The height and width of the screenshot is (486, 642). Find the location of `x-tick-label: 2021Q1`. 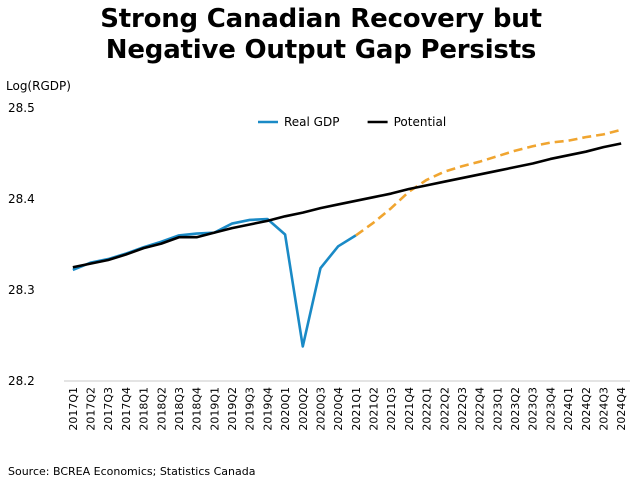

x-tick-label: 2021Q1 is located at coordinates (356, 409).